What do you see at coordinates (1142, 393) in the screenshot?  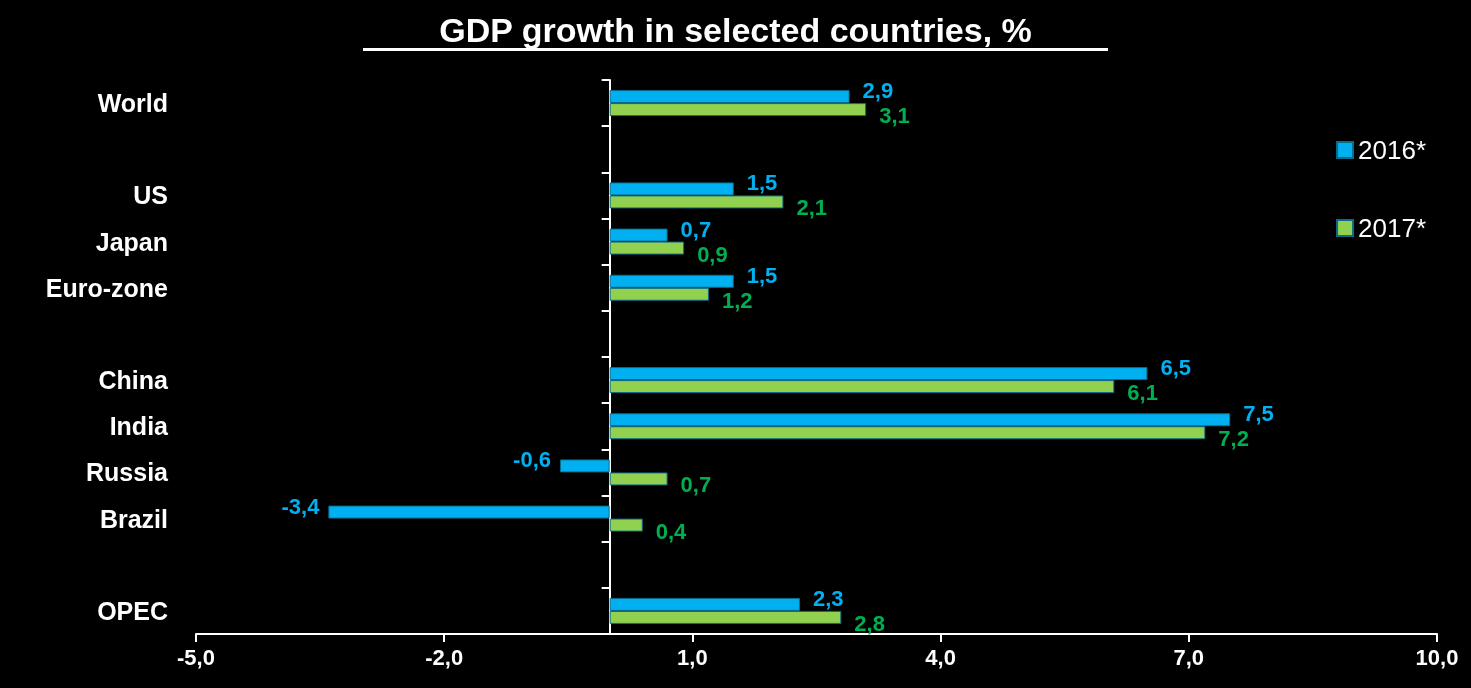 I see `data-label: 6,1` at bounding box center [1142, 393].